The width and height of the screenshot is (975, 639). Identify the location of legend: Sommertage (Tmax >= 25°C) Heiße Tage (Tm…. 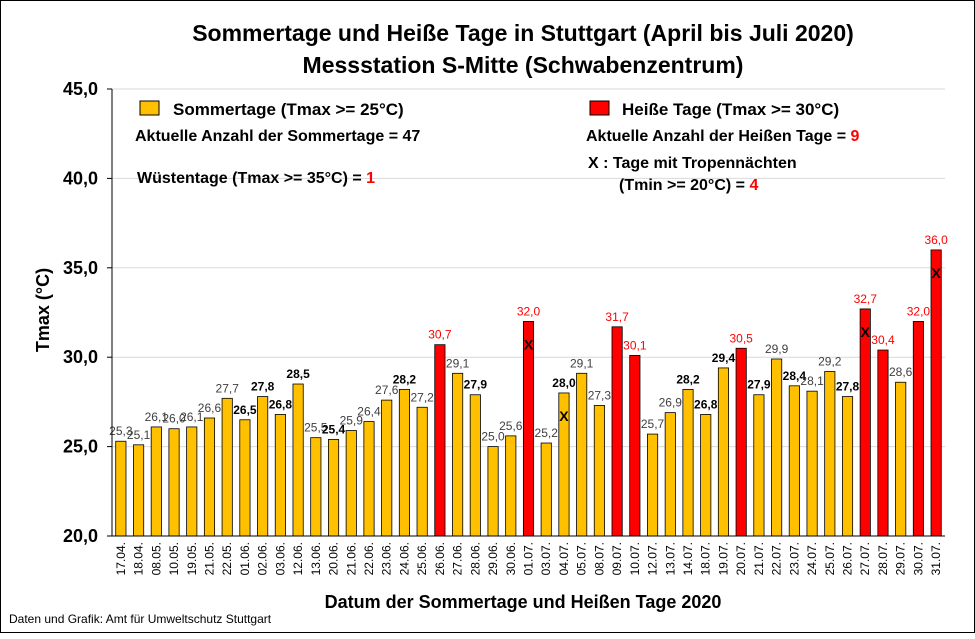
(489, 109).